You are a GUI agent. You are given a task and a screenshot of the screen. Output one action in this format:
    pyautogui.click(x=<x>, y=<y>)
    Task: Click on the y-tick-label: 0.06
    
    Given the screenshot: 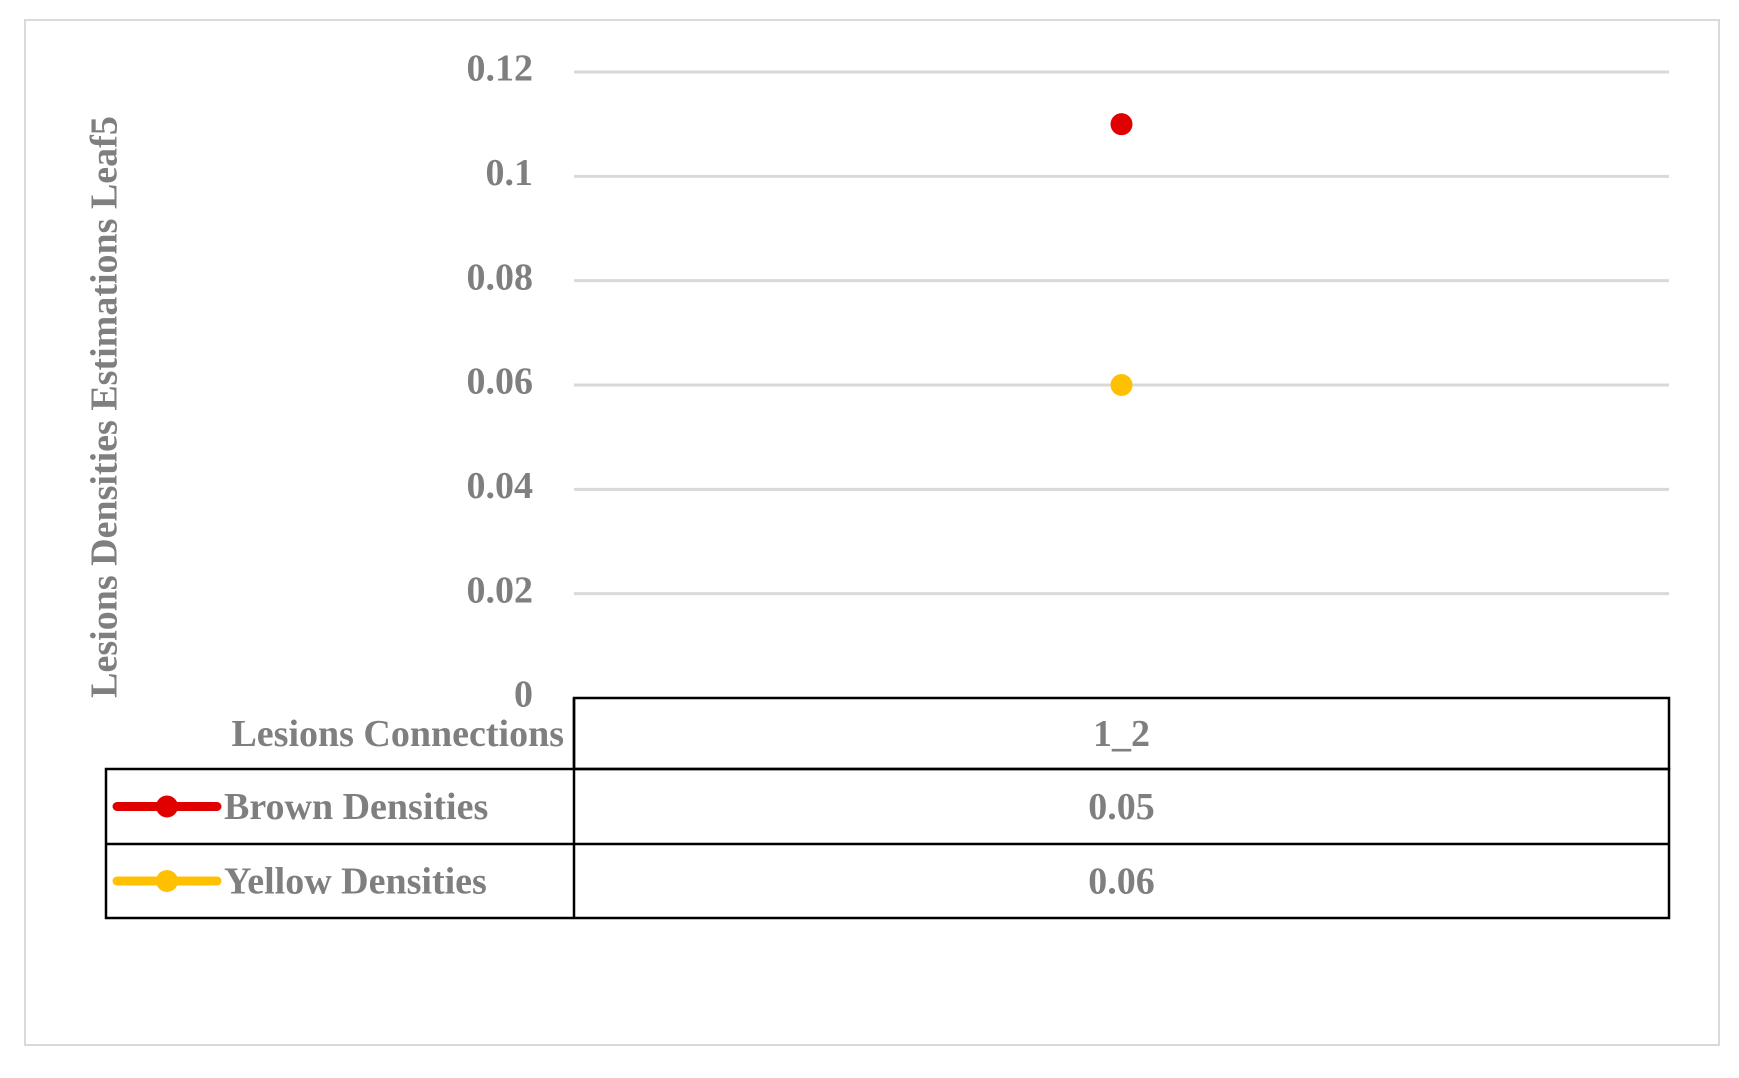 What is the action you would take?
    pyautogui.click(x=500, y=382)
    